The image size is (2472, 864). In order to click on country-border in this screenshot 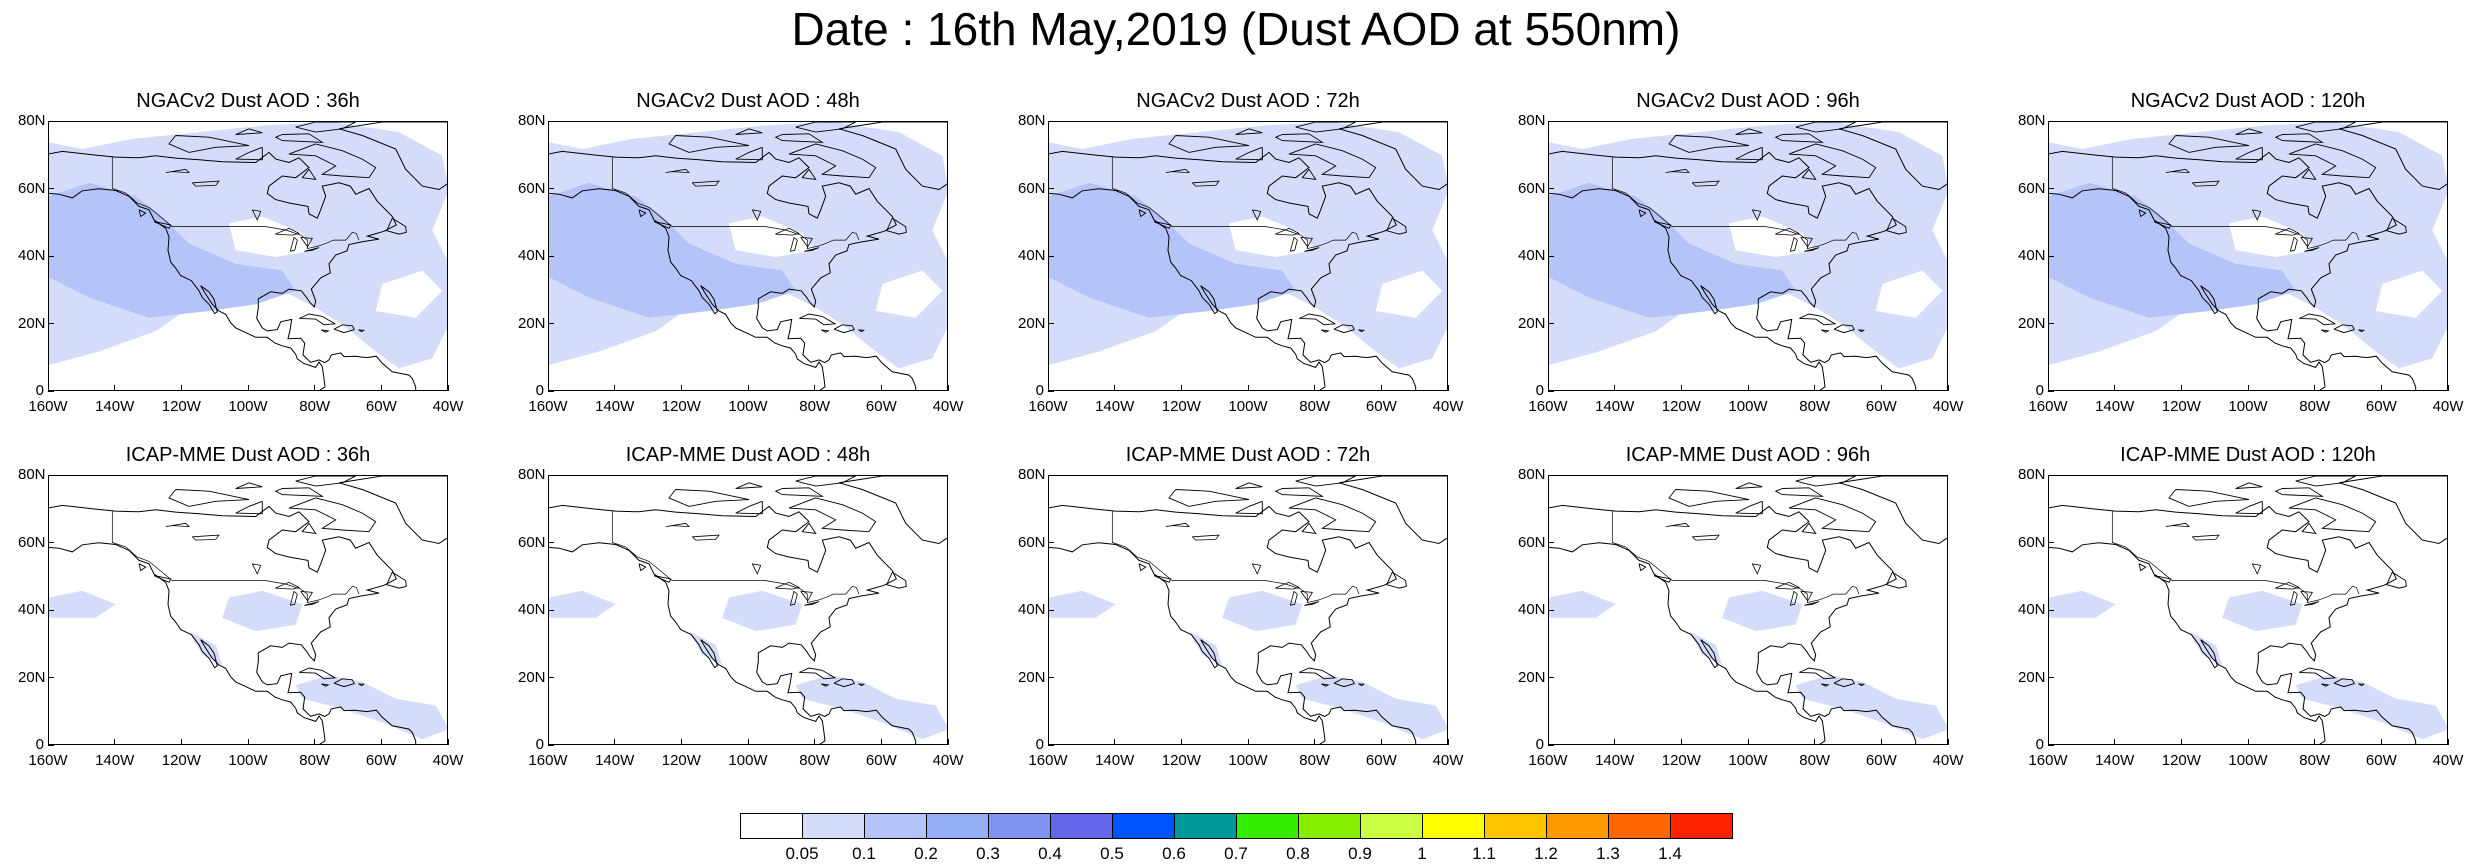, I will do `click(1235, 203)`.